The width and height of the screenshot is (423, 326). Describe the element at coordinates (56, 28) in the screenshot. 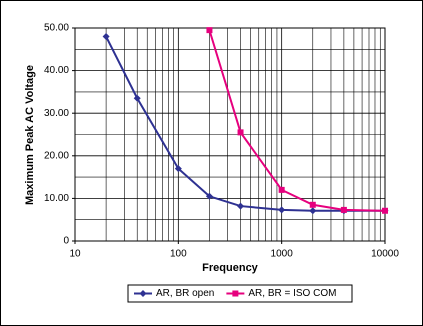

I see `y-tick-label: 50.00` at that location.